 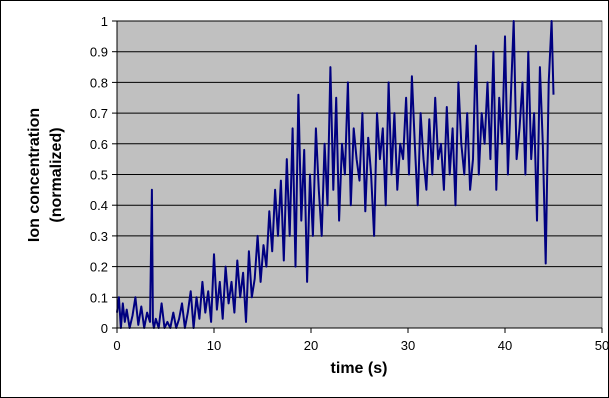 I want to click on y-tick-label: 0.5, so click(x=99, y=175).